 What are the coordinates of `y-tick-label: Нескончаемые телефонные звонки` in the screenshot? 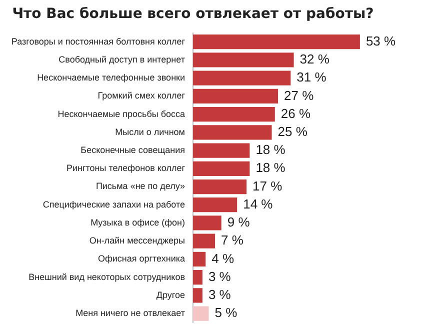 It's located at (111, 77).